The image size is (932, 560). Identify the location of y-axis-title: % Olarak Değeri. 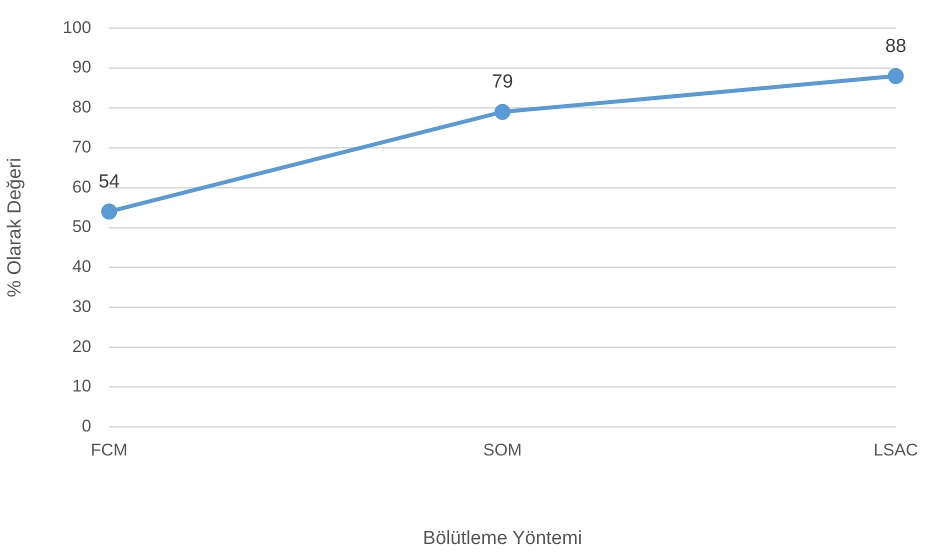
(15, 228).